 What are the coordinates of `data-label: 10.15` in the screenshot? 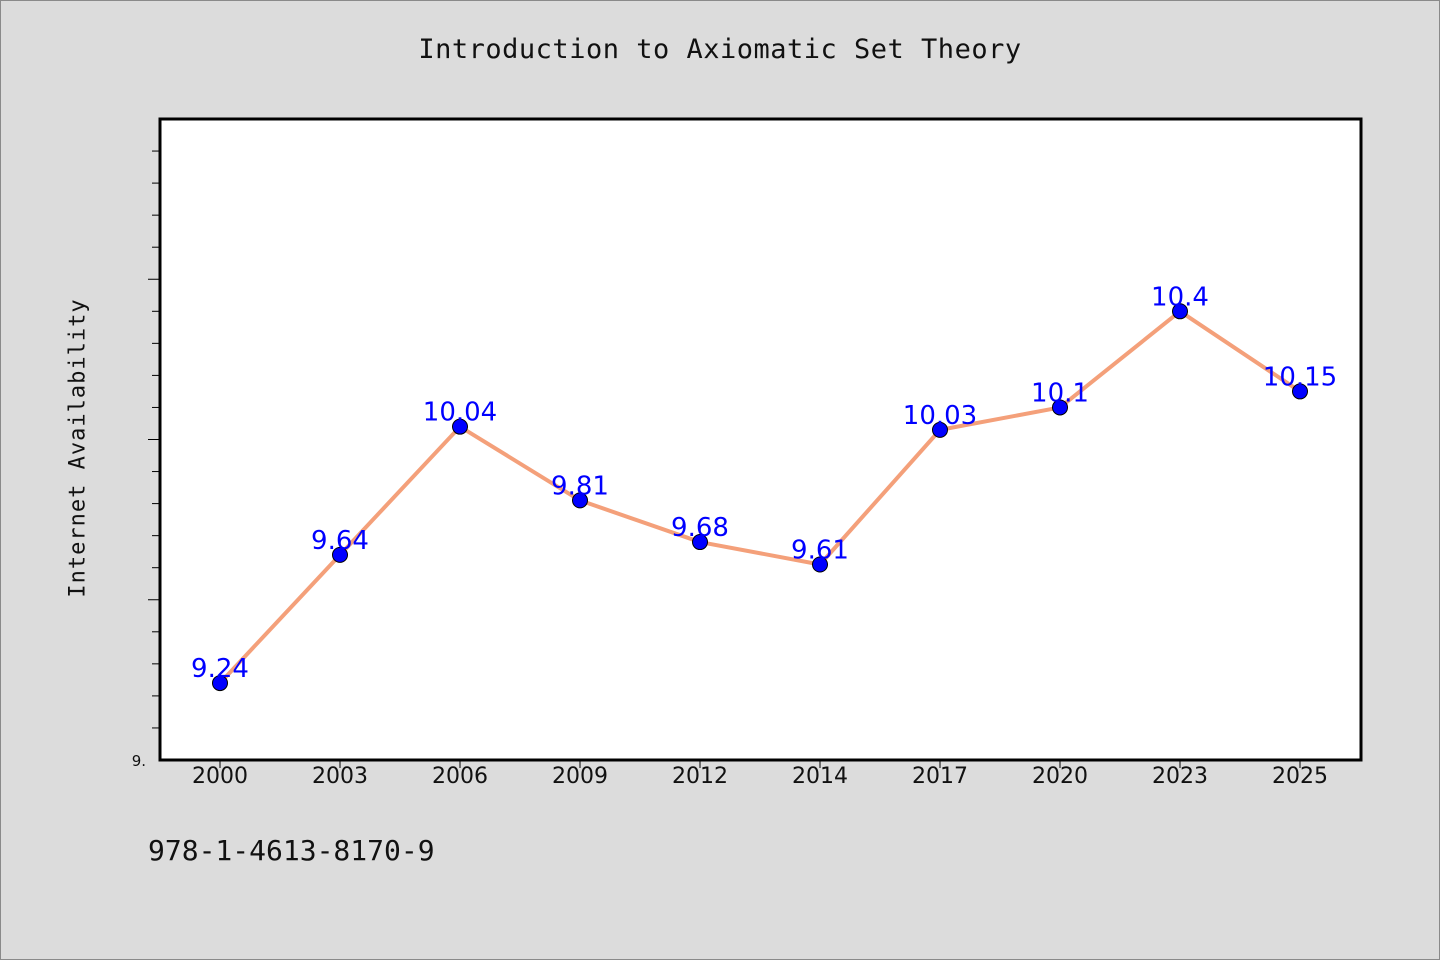 It's located at (1300, 377).